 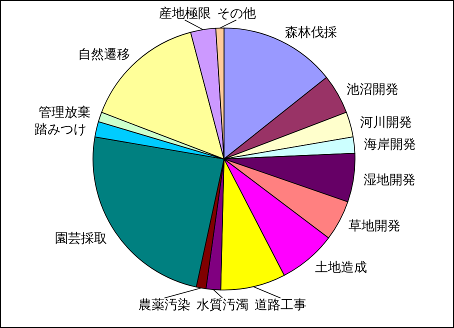 What do you see at coordinates (374, 226) in the screenshot?
I see `slice-label: 草地開発` at bounding box center [374, 226].